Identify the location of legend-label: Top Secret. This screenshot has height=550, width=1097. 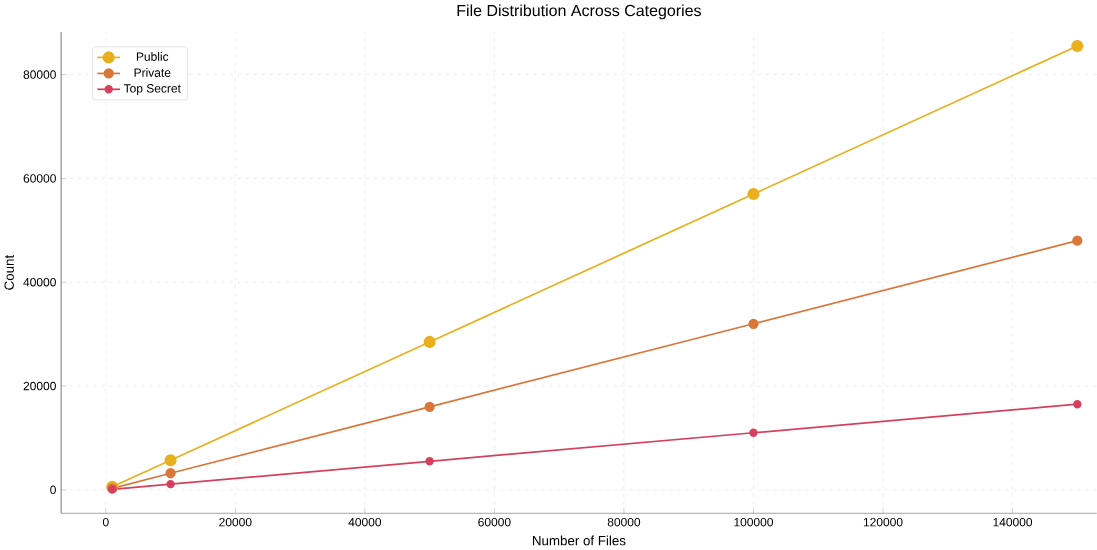
(152, 90).